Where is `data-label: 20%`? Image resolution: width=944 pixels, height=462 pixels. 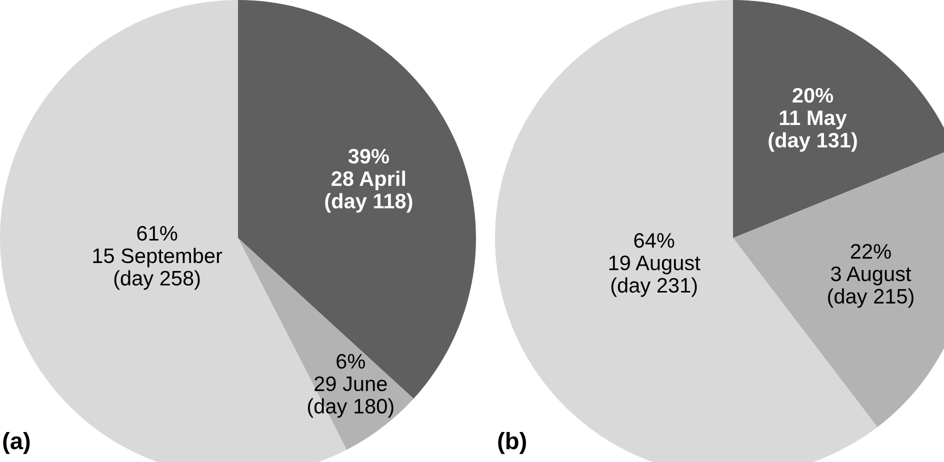
data-label: 20% is located at coordinates (813, 95).